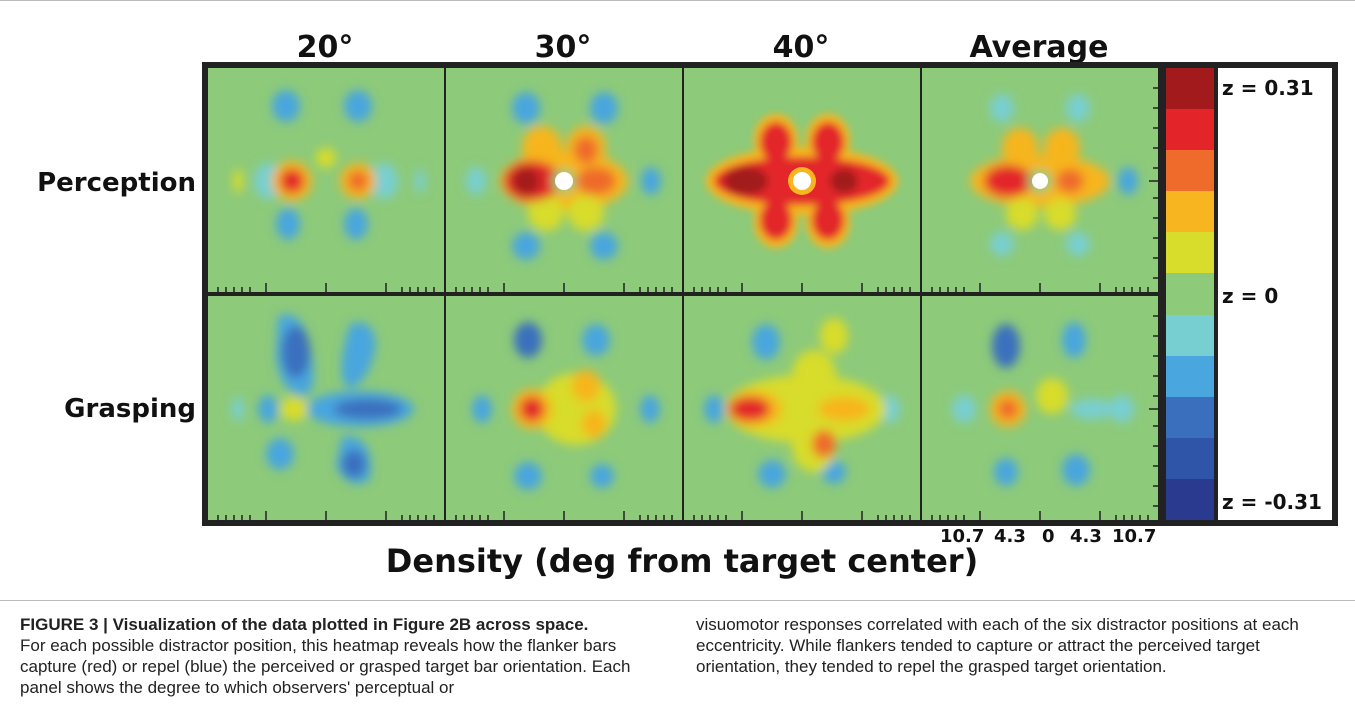 This screenshot has height=711, width=1355. What do you see at coordinates (1268, 88) in the screenshot?
I see `colorbar-max-label: z = 0.31` at bounding box center [1268, 88].